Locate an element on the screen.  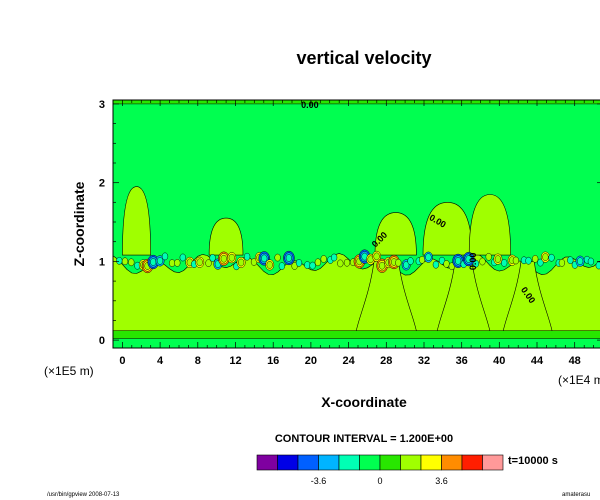
footer-right: amaterasu is located at coordinates (576, 495).